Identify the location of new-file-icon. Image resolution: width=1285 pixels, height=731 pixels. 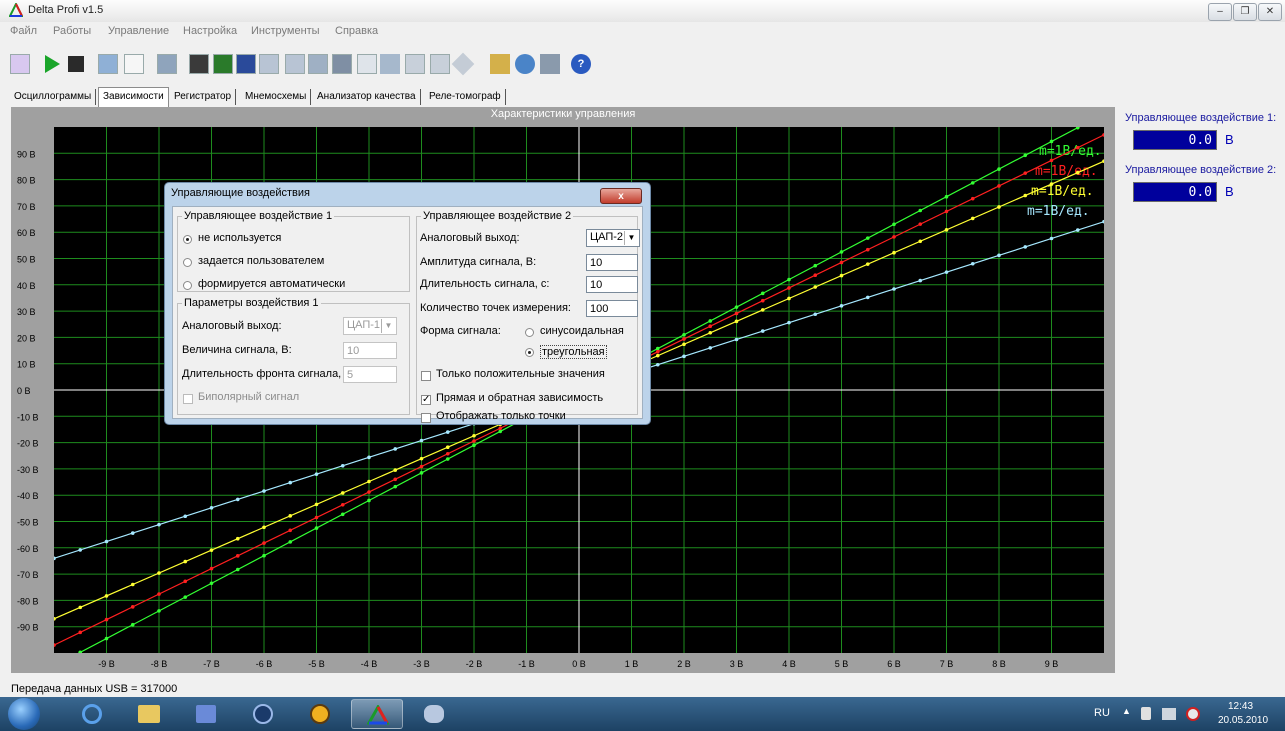
(134, 64).